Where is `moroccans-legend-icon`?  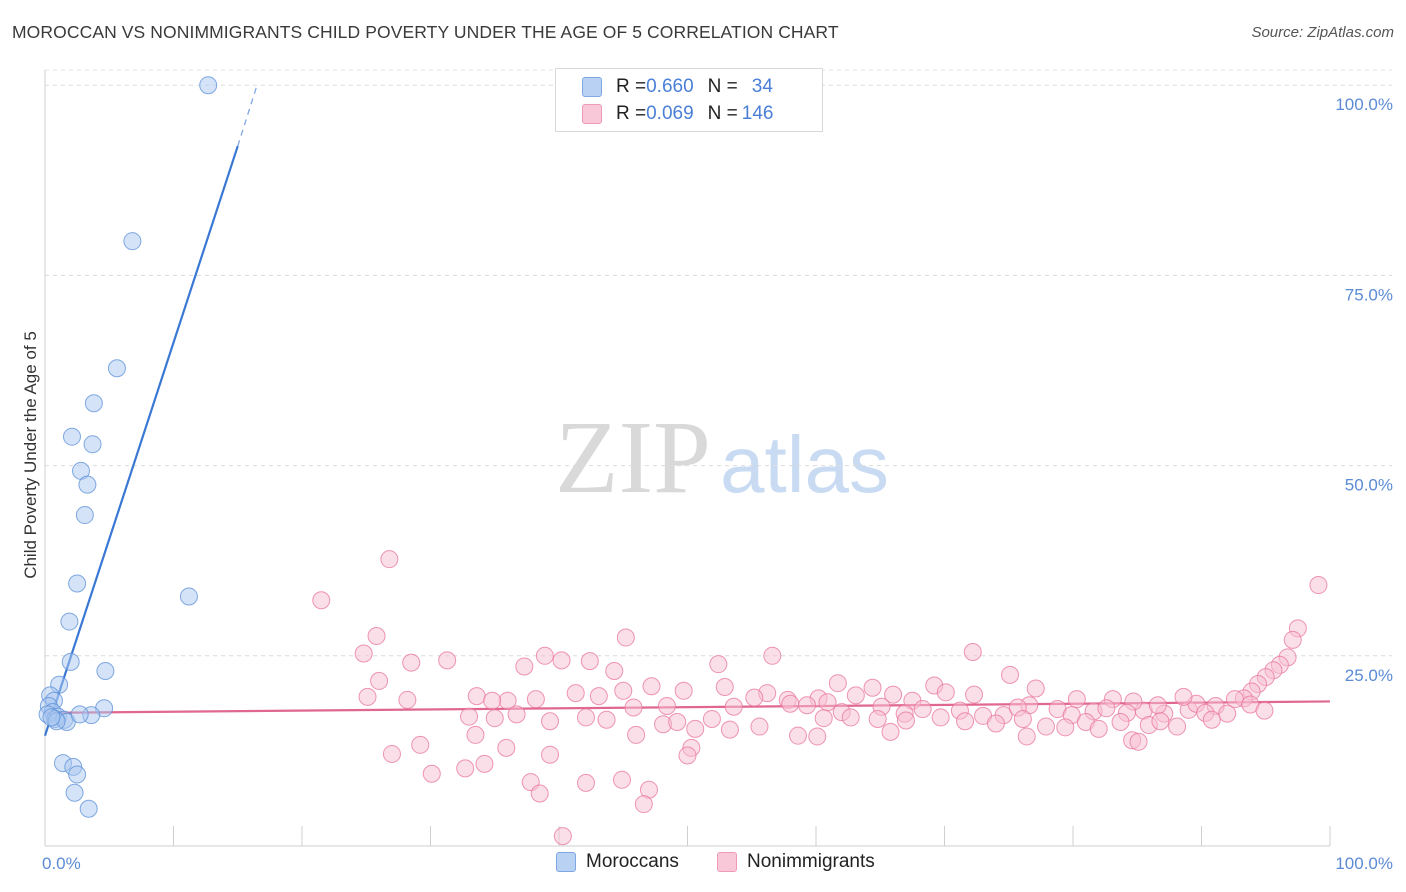
moroccans-legend-icon is located at coordinates (566, 862).